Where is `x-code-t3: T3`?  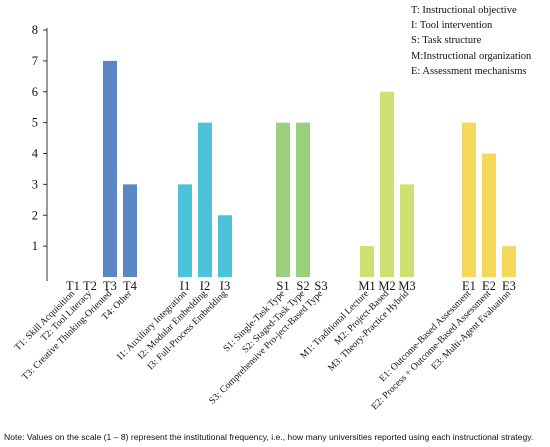 x-code-t3: T3 is located at coordinates (110, 286).